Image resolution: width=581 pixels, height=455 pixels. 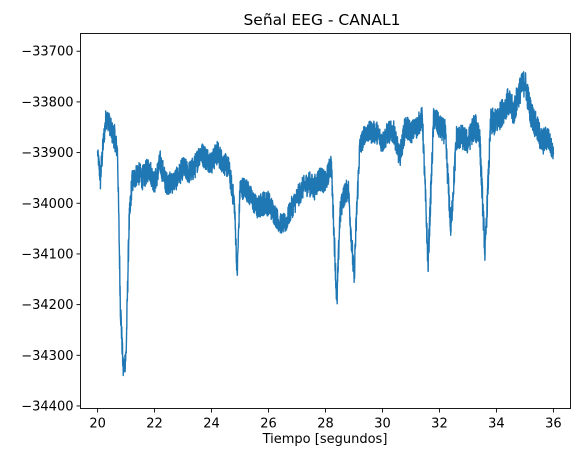 I want to click on y-tick-label: −34200, so click(x=47, y=305).